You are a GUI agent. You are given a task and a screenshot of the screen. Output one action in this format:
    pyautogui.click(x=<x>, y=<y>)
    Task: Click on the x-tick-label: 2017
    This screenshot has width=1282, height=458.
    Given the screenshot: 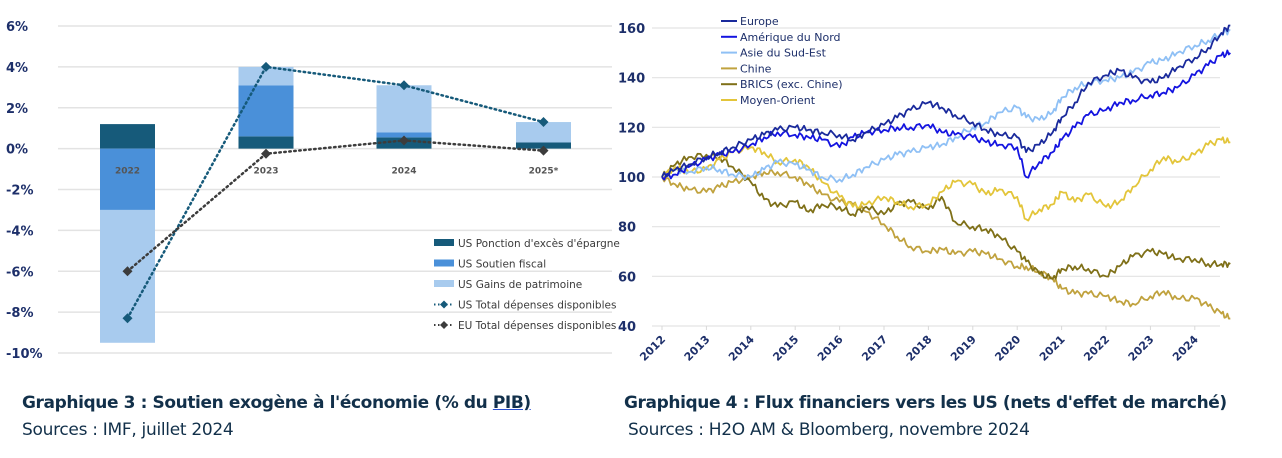 What is the action you would take?
    pyautogui.click(x=874, y=348)
    